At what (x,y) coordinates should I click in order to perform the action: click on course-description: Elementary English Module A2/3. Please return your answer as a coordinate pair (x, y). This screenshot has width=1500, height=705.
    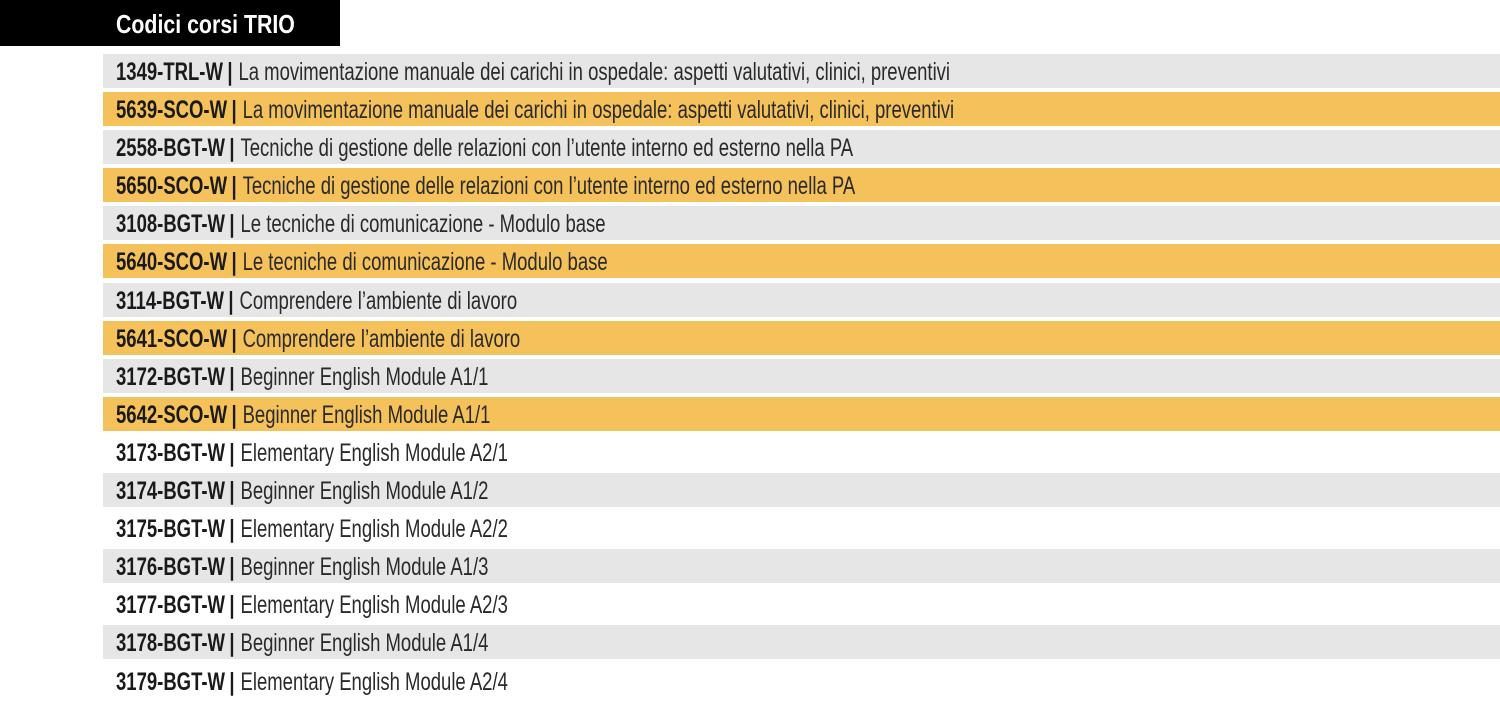
    Looking at the image, I should click on (374, 605).